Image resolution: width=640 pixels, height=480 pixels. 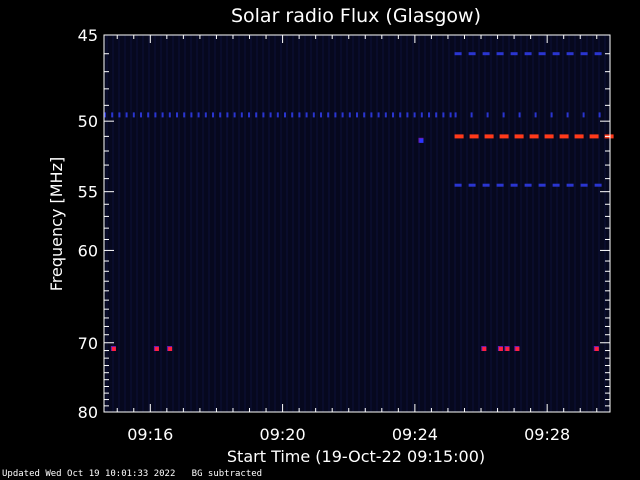 I want to click on updated-timestamp: Updated Wed Oct 19 10:01:33 2022, so click(x=89, y=474).